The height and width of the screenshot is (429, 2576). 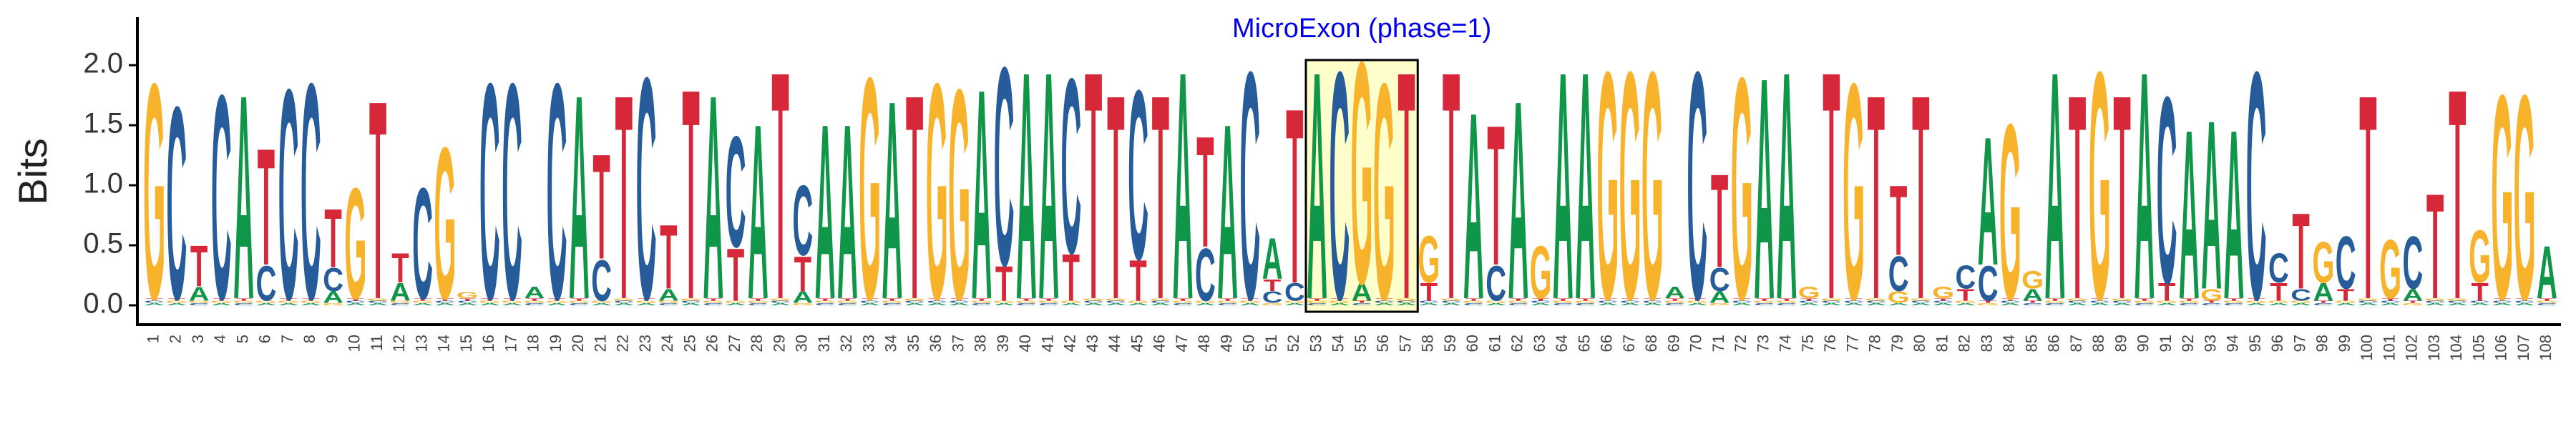 I want to click on x-tick-label: 42, so click(x=1070, y=343).